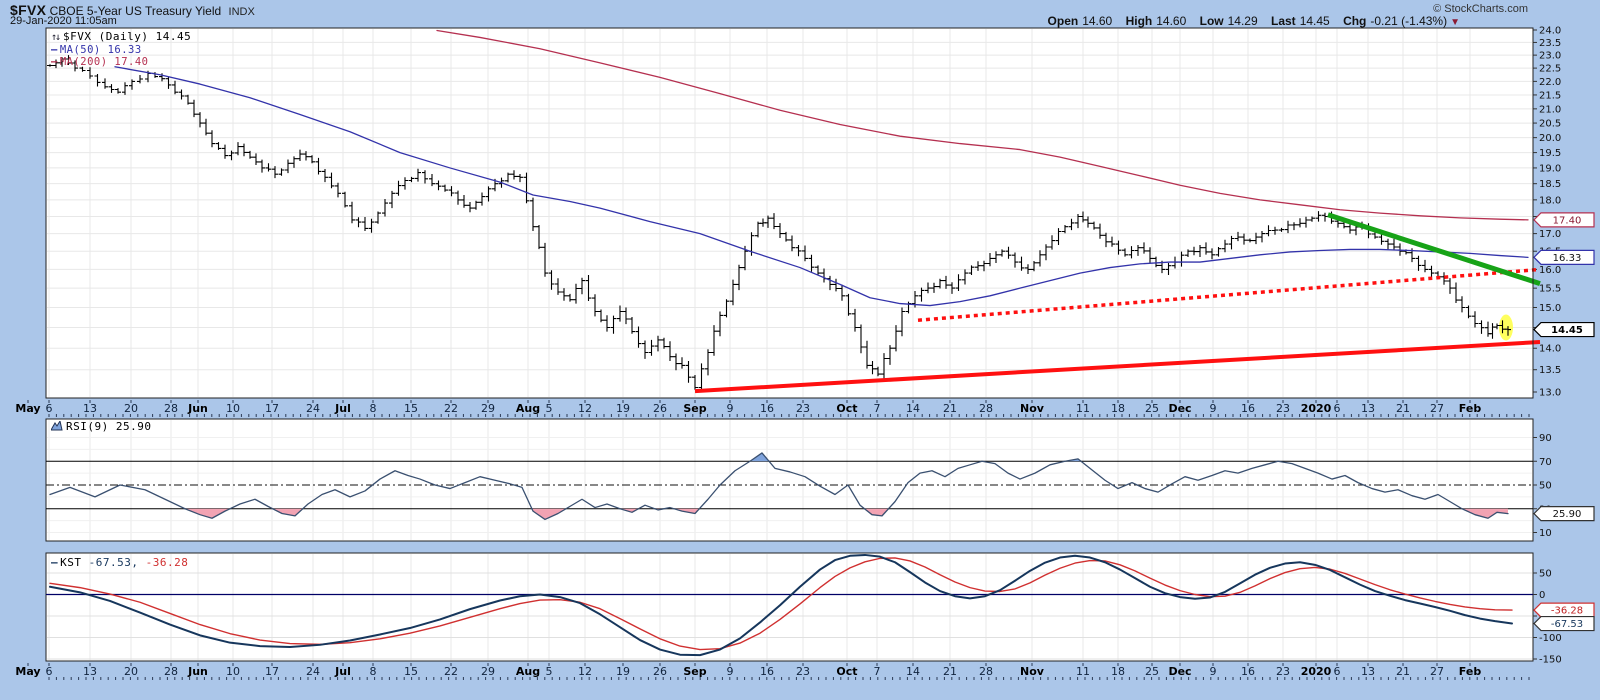 This screenshot has height=700, width=1600. What do you see at coordinates (913, 671) in the screenshot?
I see `x-axis-date-label: 14` at bounding box center [913, 671].